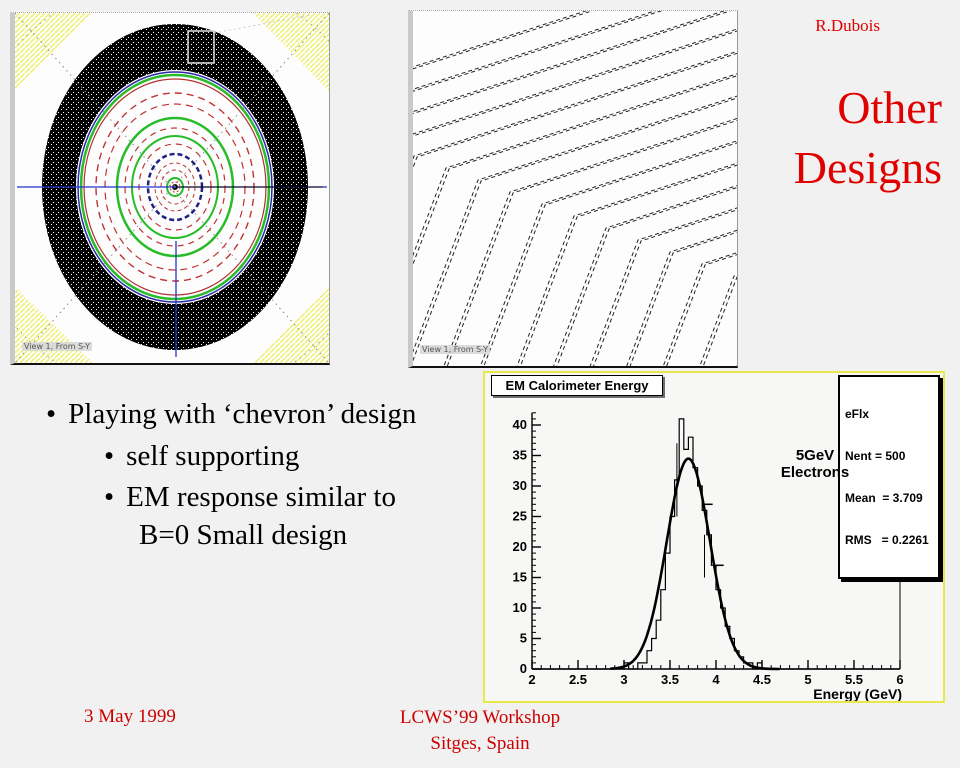  Describe the element at coordinates (887, 540) in the screenshot. I see `stats-rms: RMS = 0.2261` at that location.